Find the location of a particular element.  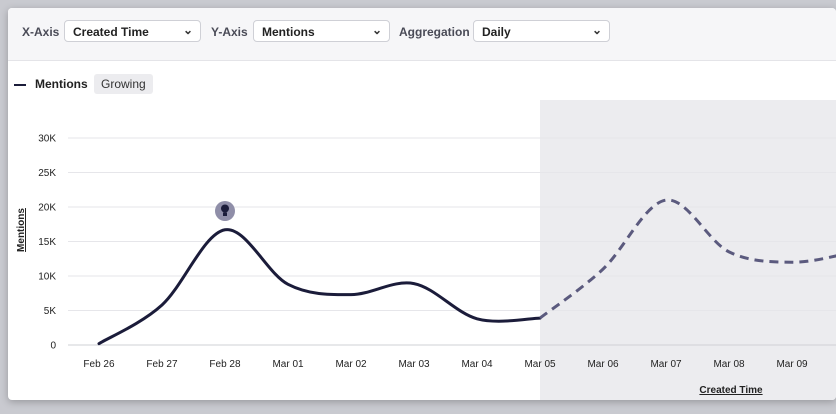

y-tick-label: 5K is located at coordinates (50, 311).